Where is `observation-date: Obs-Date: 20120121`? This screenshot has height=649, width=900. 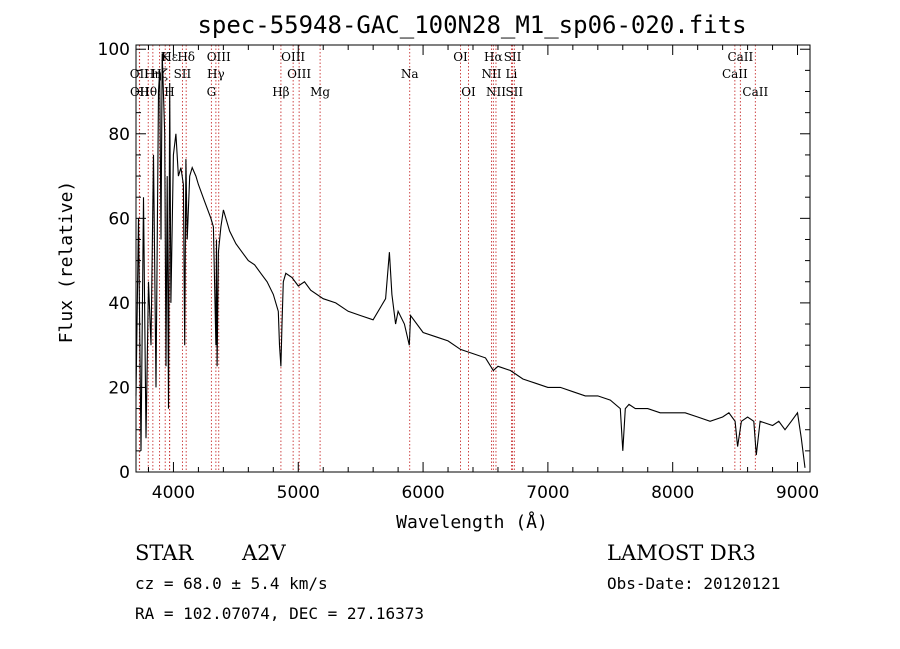 observation-date: Obs-Date: 20120121 is located at coordinates (693, 583).